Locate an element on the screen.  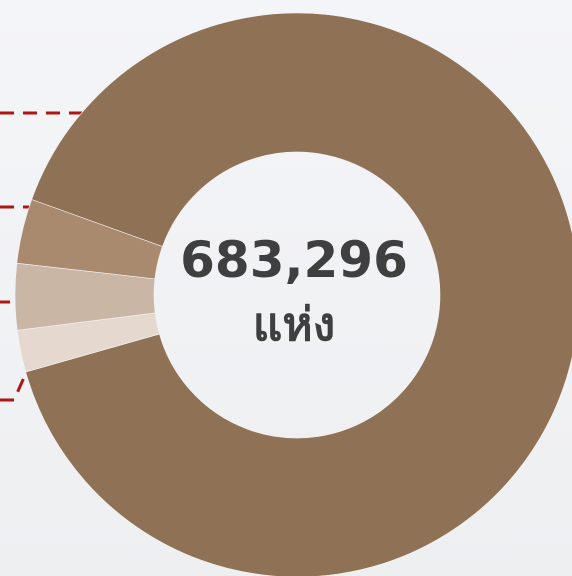
donut-slice is located at coordinates (89, 239).